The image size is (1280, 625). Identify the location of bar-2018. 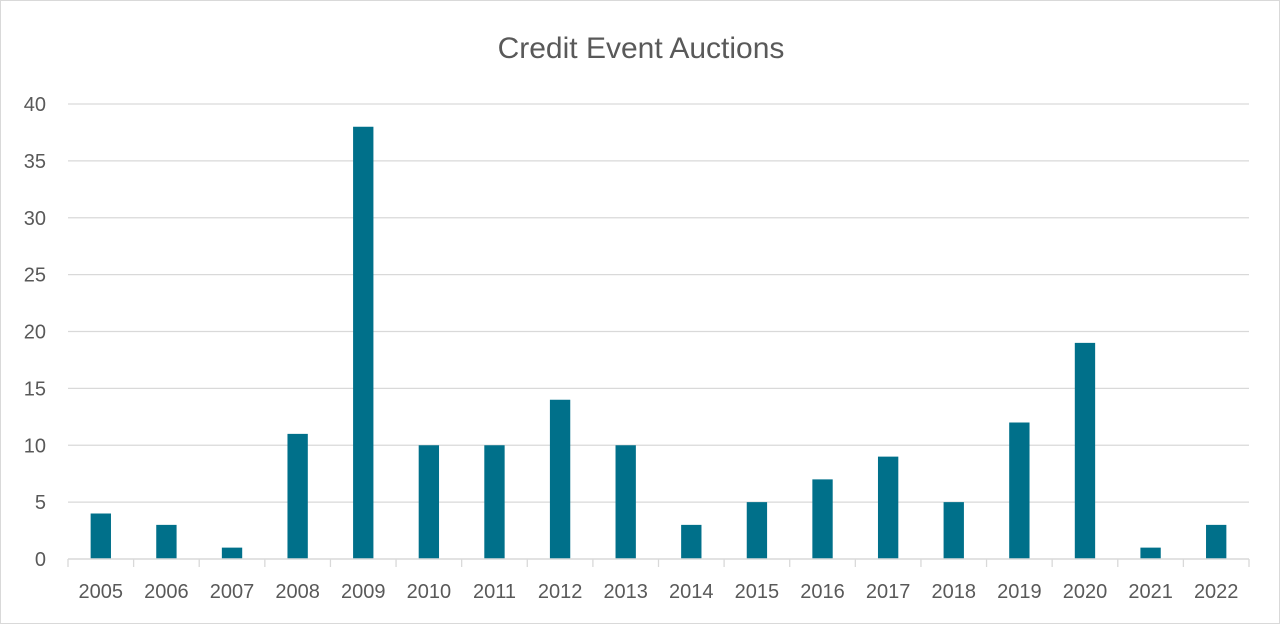
(953, 530).